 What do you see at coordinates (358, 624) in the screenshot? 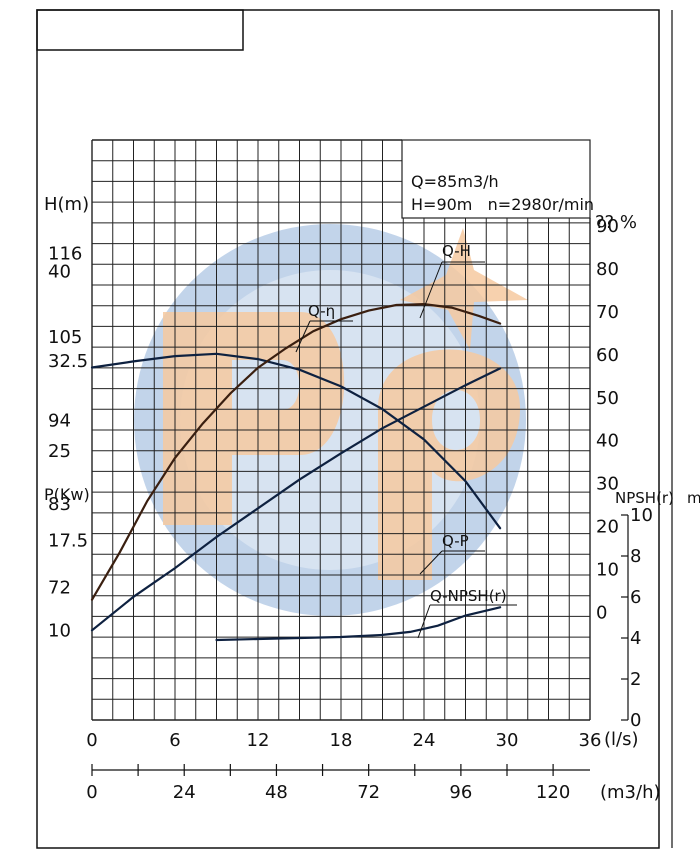
I see `curve-Q-NPSH(r)` at bounding box center [358, 624].